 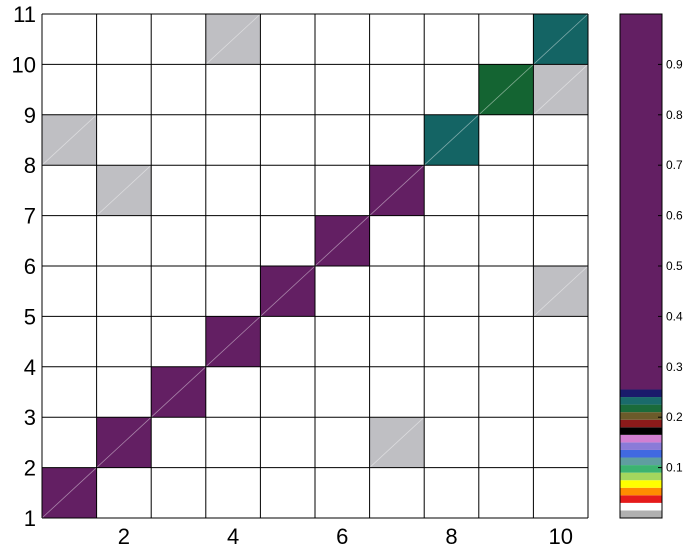 What do you see at coordinates (233, 536) in the screenshot?
I see `x-tick-label: 4` at bounding box center [233, 536].